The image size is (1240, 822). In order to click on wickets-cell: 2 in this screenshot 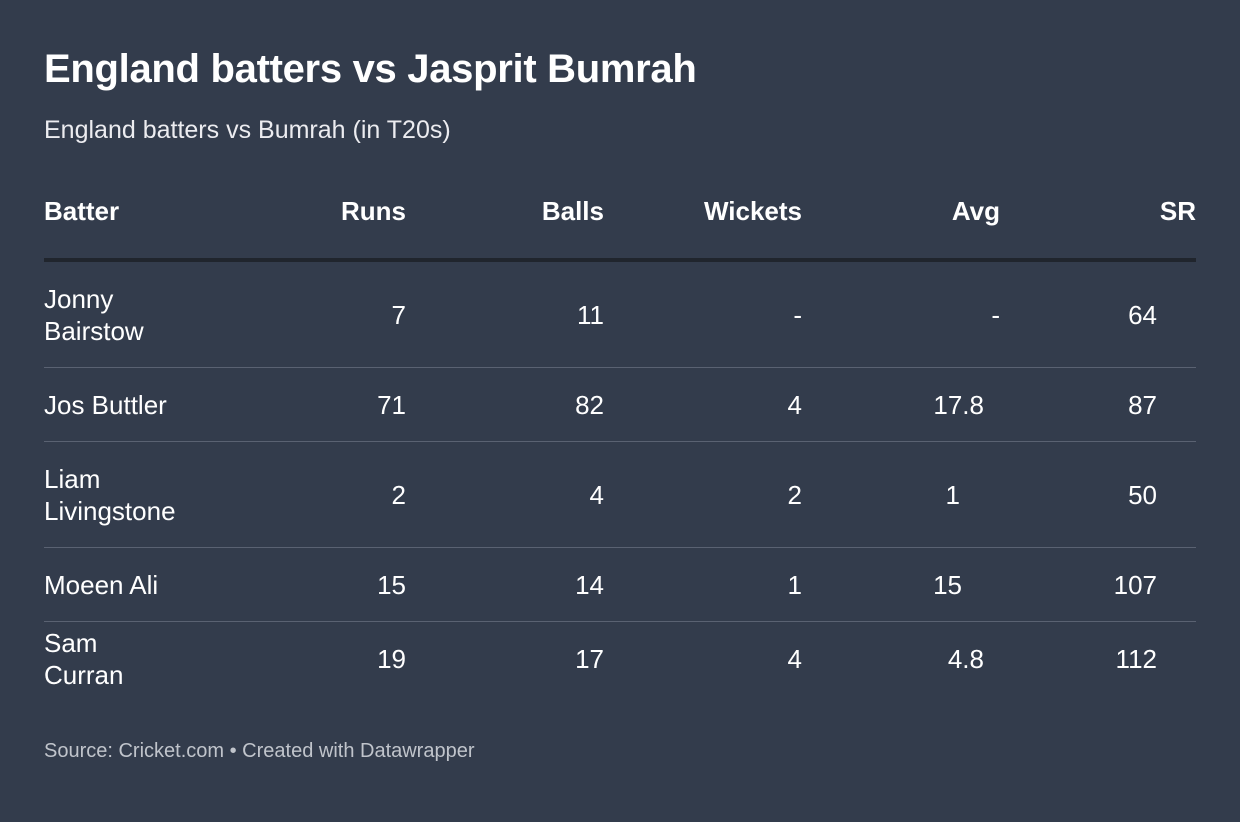, I will do `click(703, 494)`.